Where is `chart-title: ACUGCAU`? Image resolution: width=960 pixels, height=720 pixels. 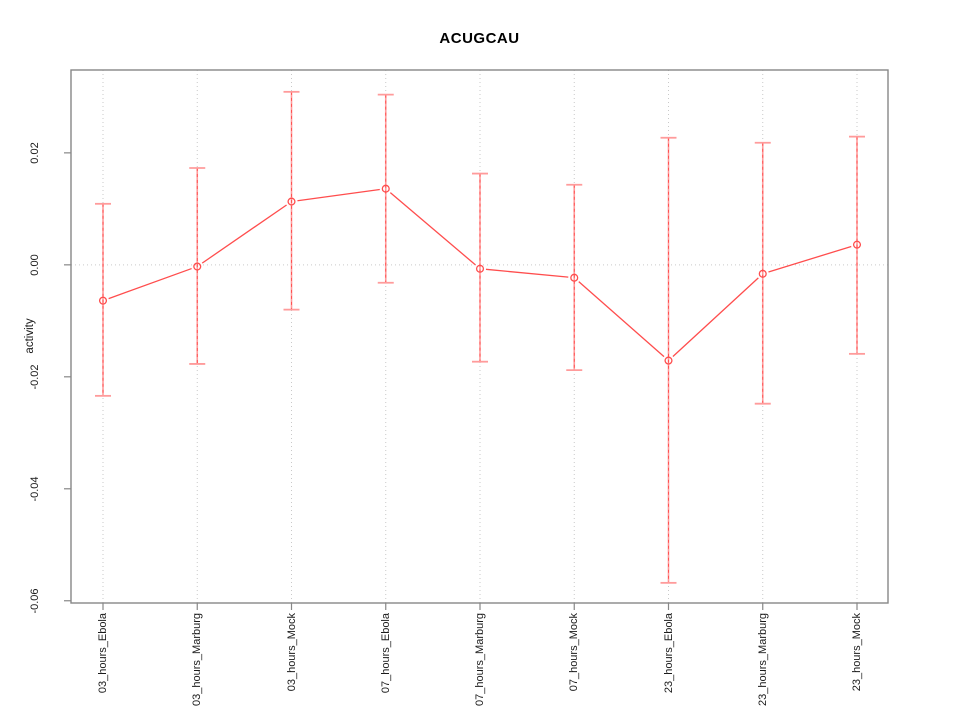
chart-title: ACUGCAU is located at coordinates (479, 38).